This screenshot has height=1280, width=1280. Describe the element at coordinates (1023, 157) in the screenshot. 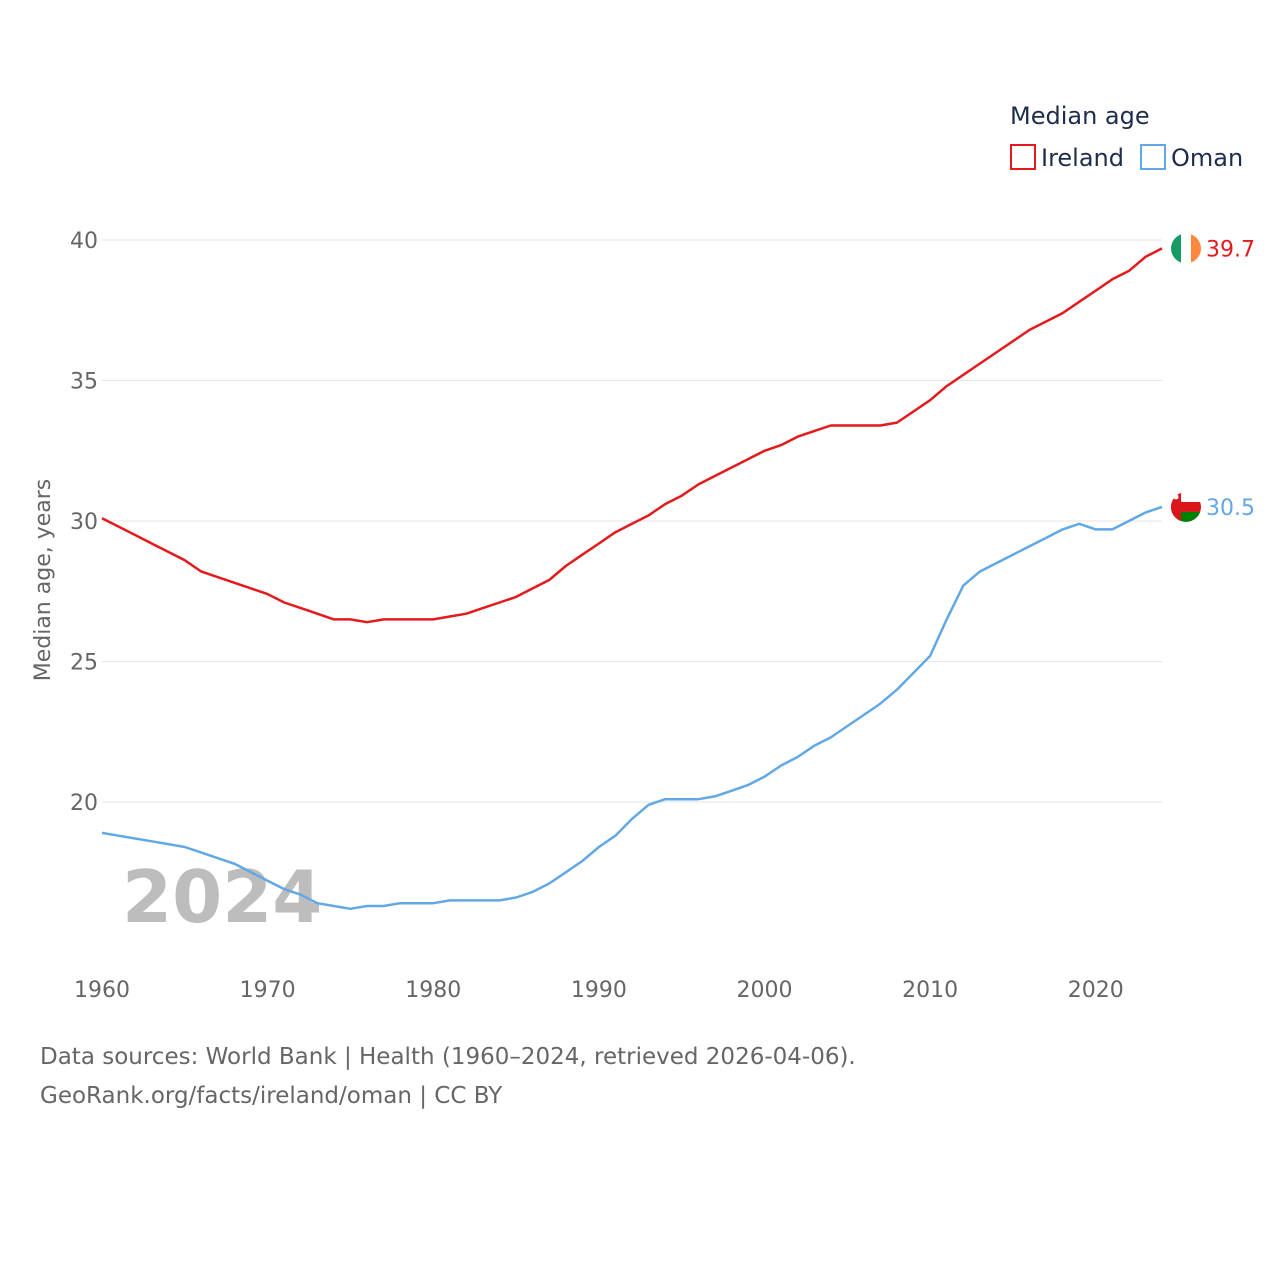

I see `legend-swatch-ireland` at that location.